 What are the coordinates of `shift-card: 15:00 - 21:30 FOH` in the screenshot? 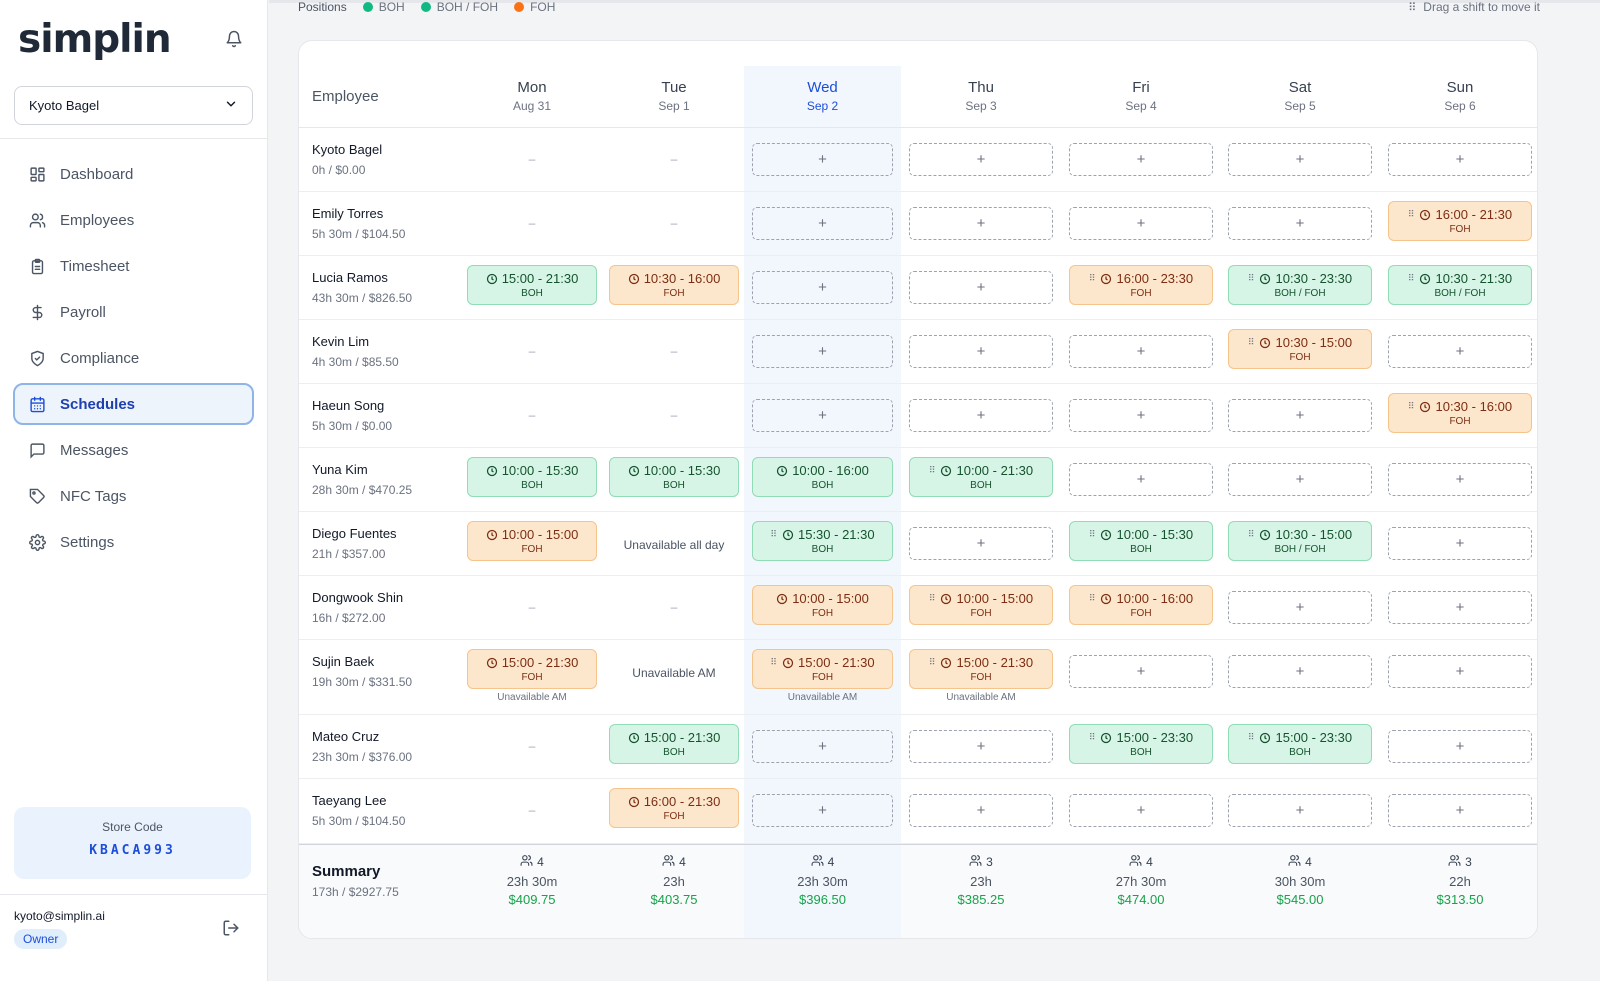 It's located at (532, 669).